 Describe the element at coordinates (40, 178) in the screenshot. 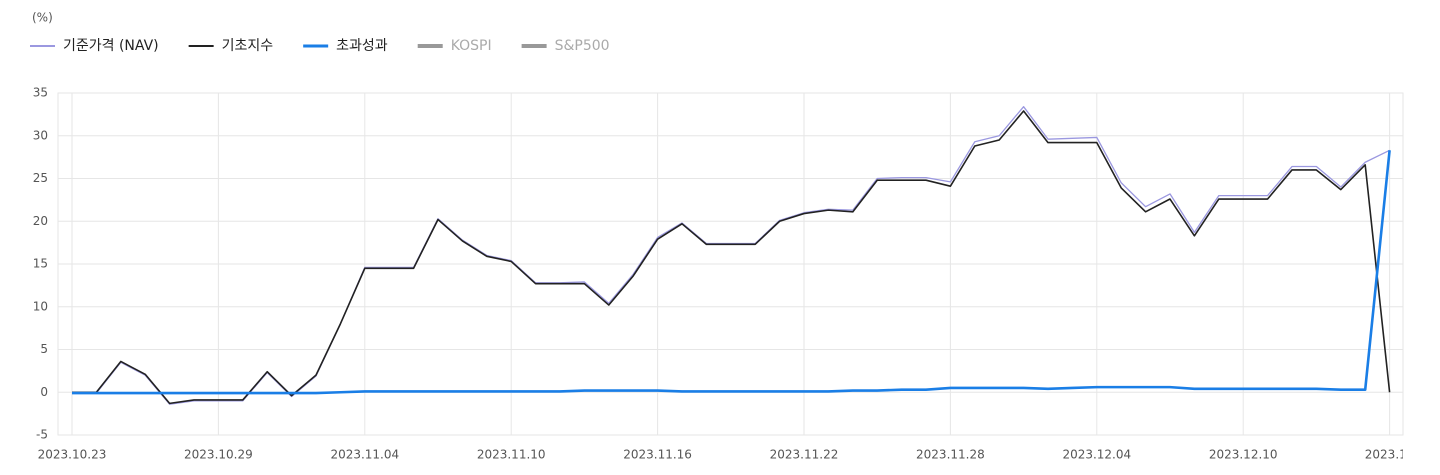

I see `y-tick-label: 25` at that location.